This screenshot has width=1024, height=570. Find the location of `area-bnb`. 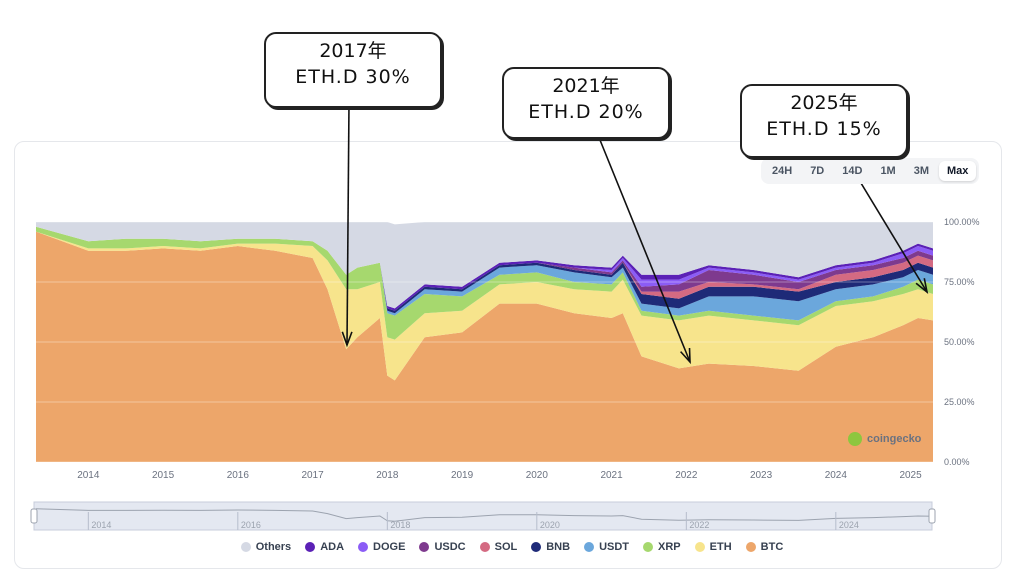

area-bnb is located at coordinates (484, 270).